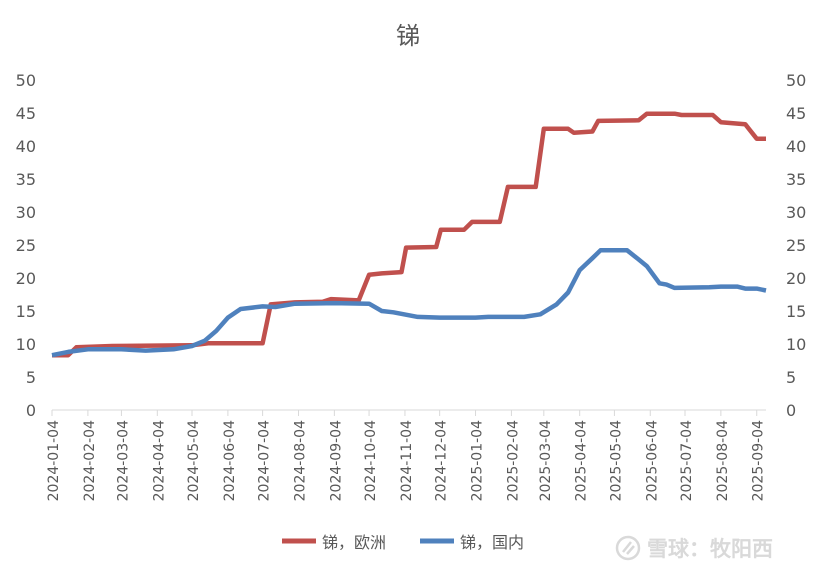  What do you see at coordinates (687, 460) in the screenshot?
I see `x-tick-label: 2025-07-04` at bounding box center [687, 460].